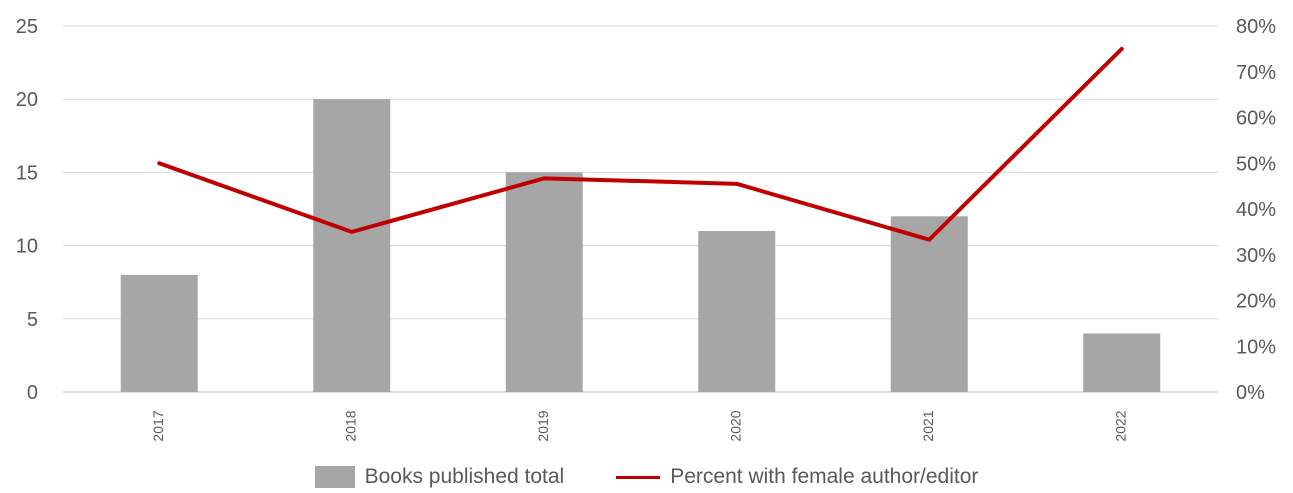 Image resolution: width=1293 pixels, height=493 pixels. What do you see at coordinates (27, 210) in the screenshot?
I see `left-axis-ticks: 0 5 10 15 20 25` at bounding box center [27, 210].